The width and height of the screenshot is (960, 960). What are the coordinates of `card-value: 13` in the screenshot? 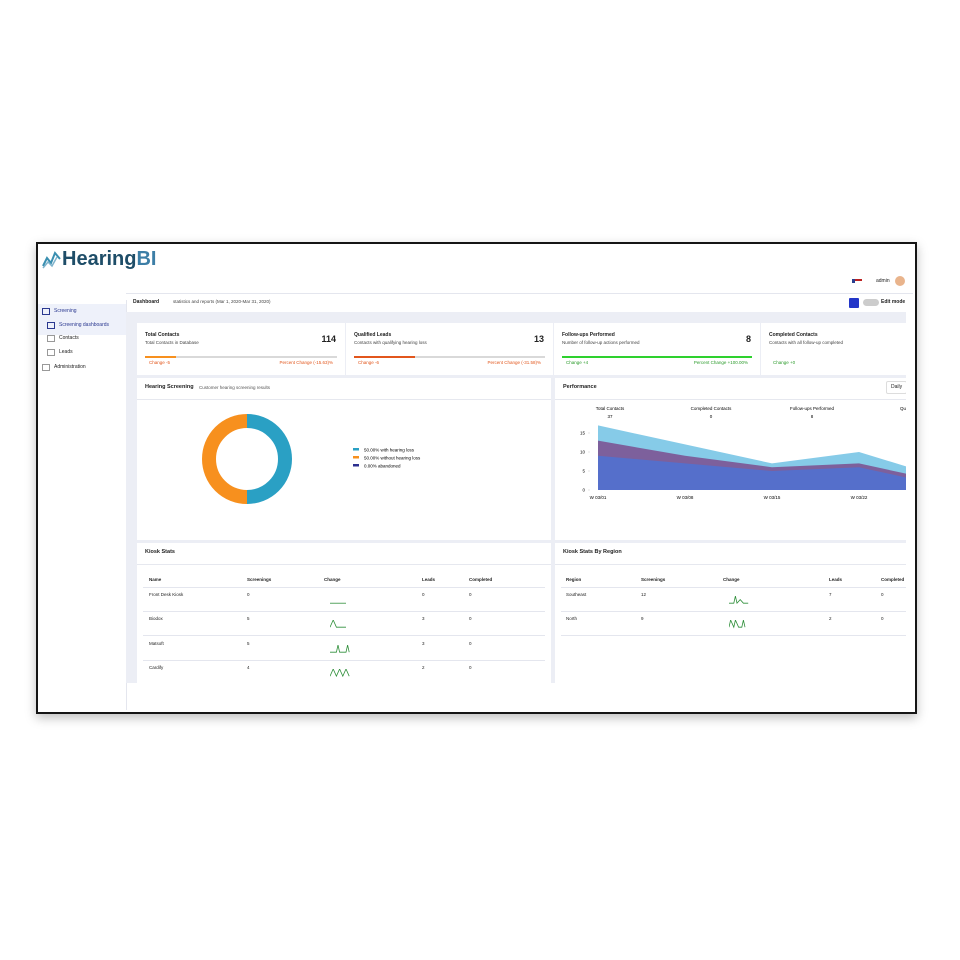 It's located at (538, 339).